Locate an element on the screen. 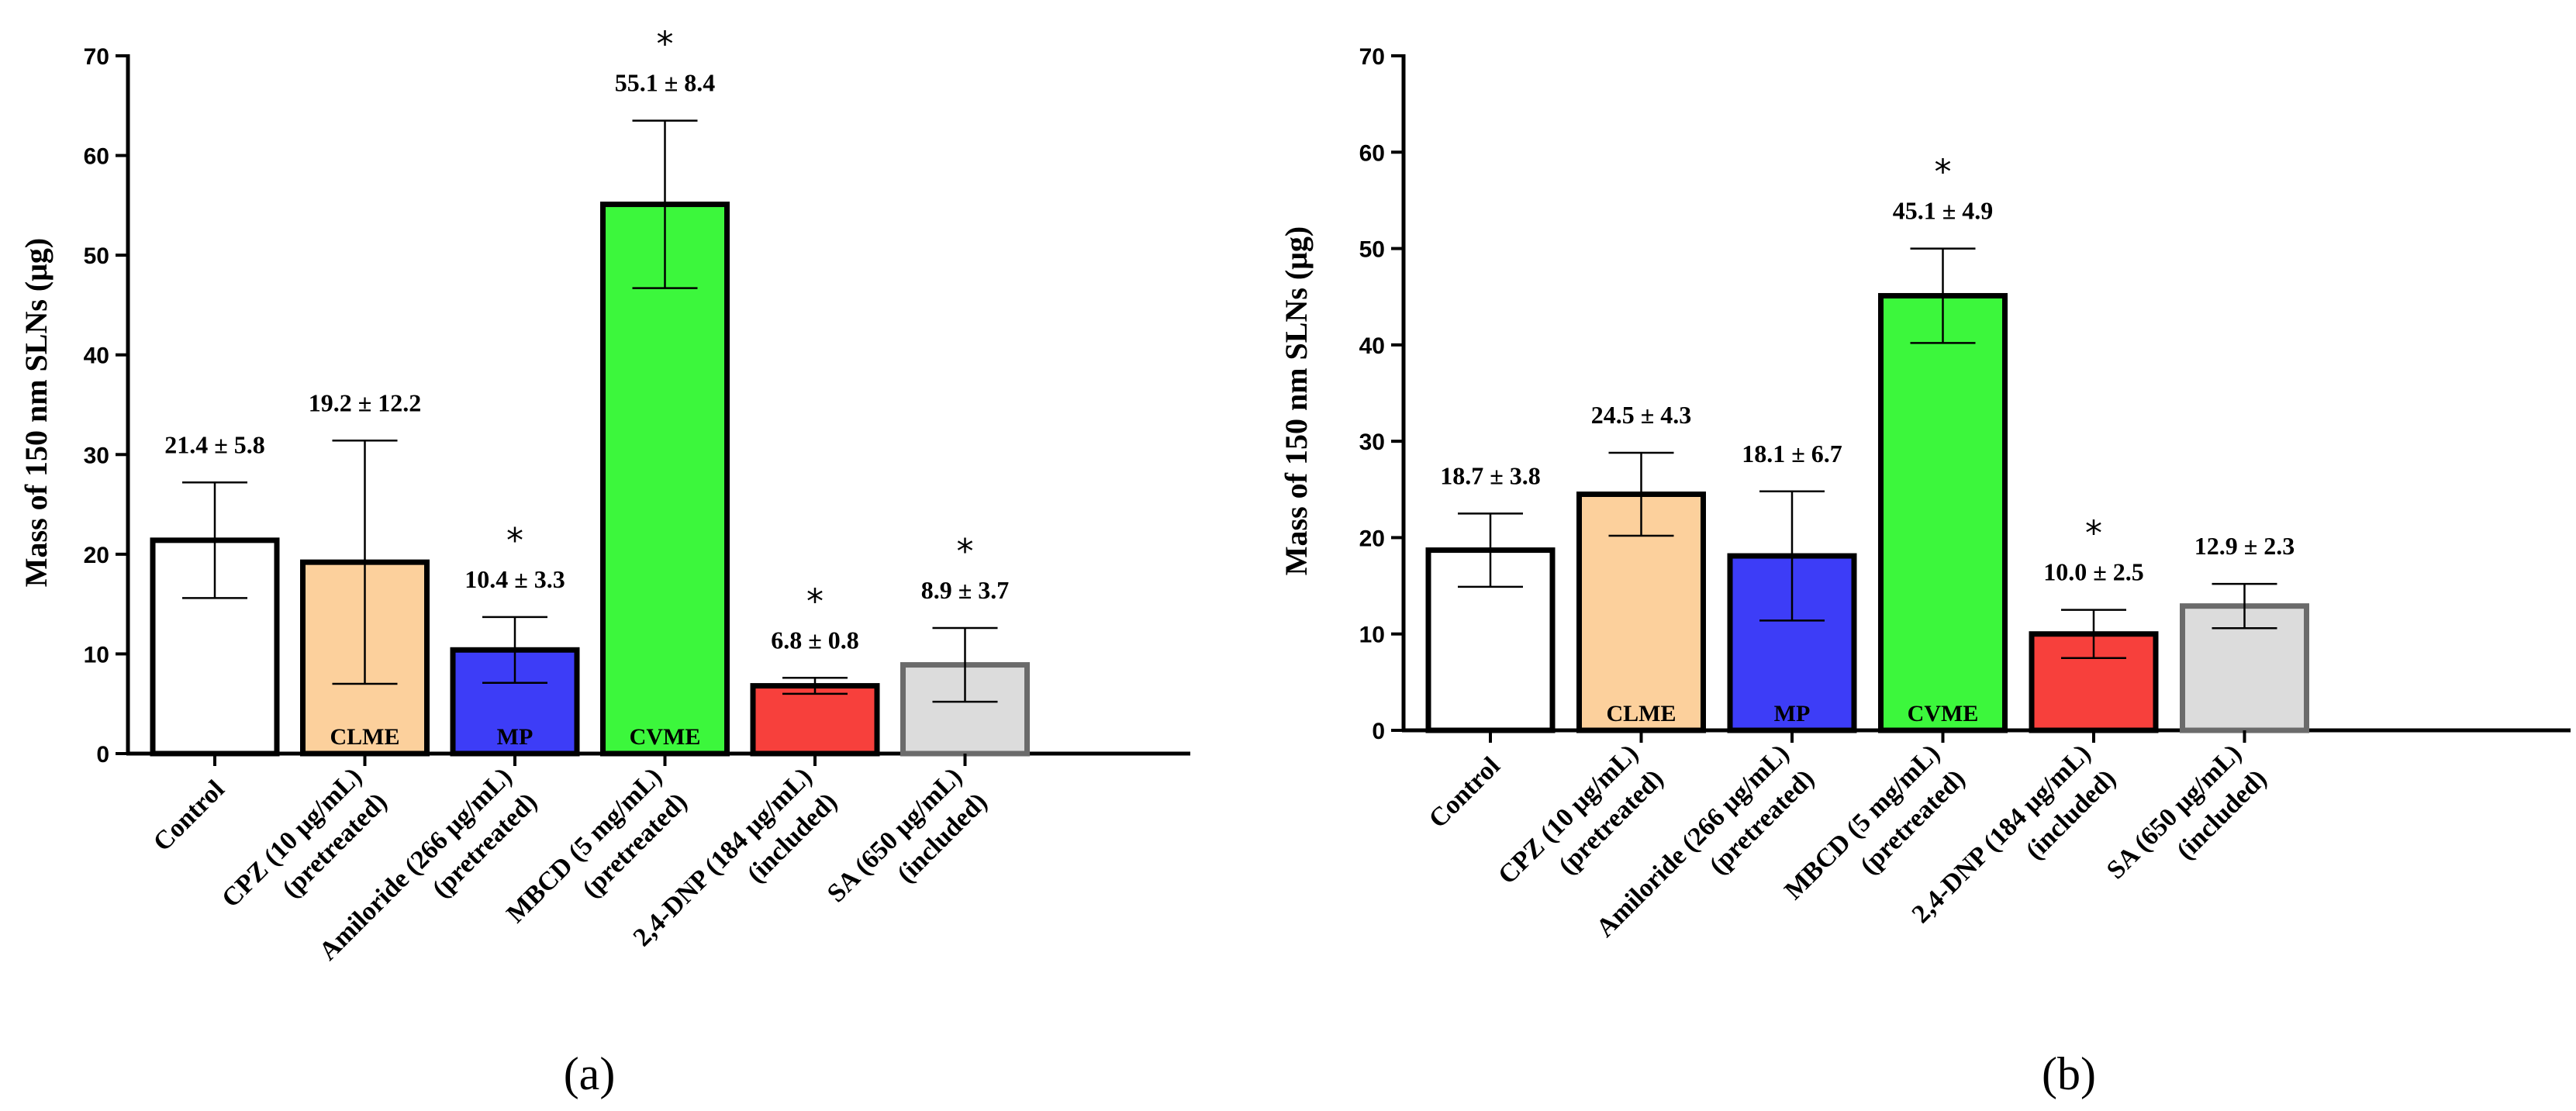  data-label: 18.7 ± 3.8 is located at coordinates (1491, 475).